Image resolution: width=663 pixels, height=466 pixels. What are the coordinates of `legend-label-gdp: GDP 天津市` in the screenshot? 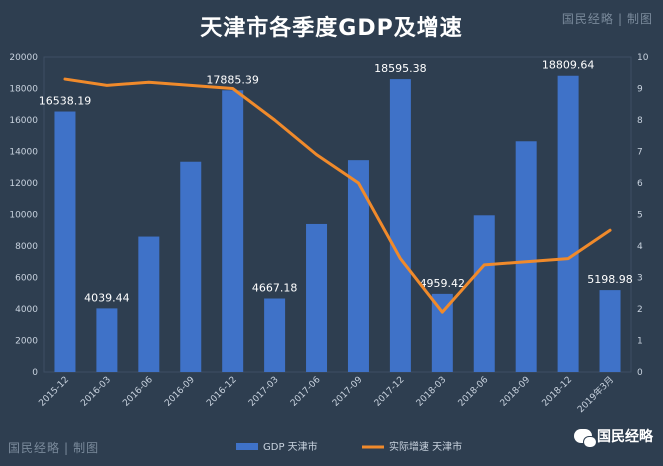 It's located at (290, 446).